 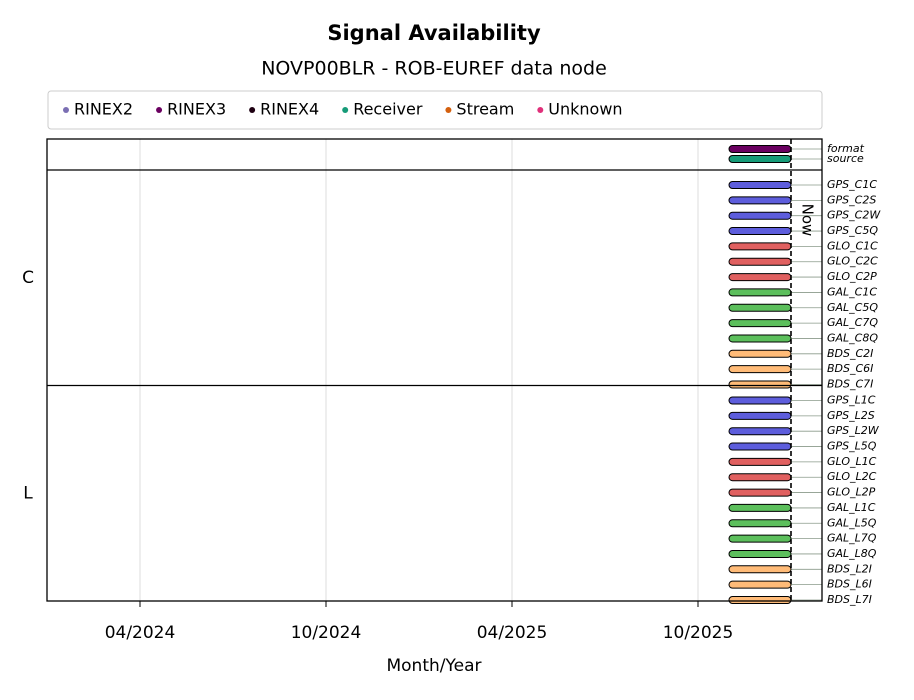 What do you see at coordinates (852, 261) in the screenshot?
I see `signal-label: GLO_C2C` at bounding box center [852, 261].